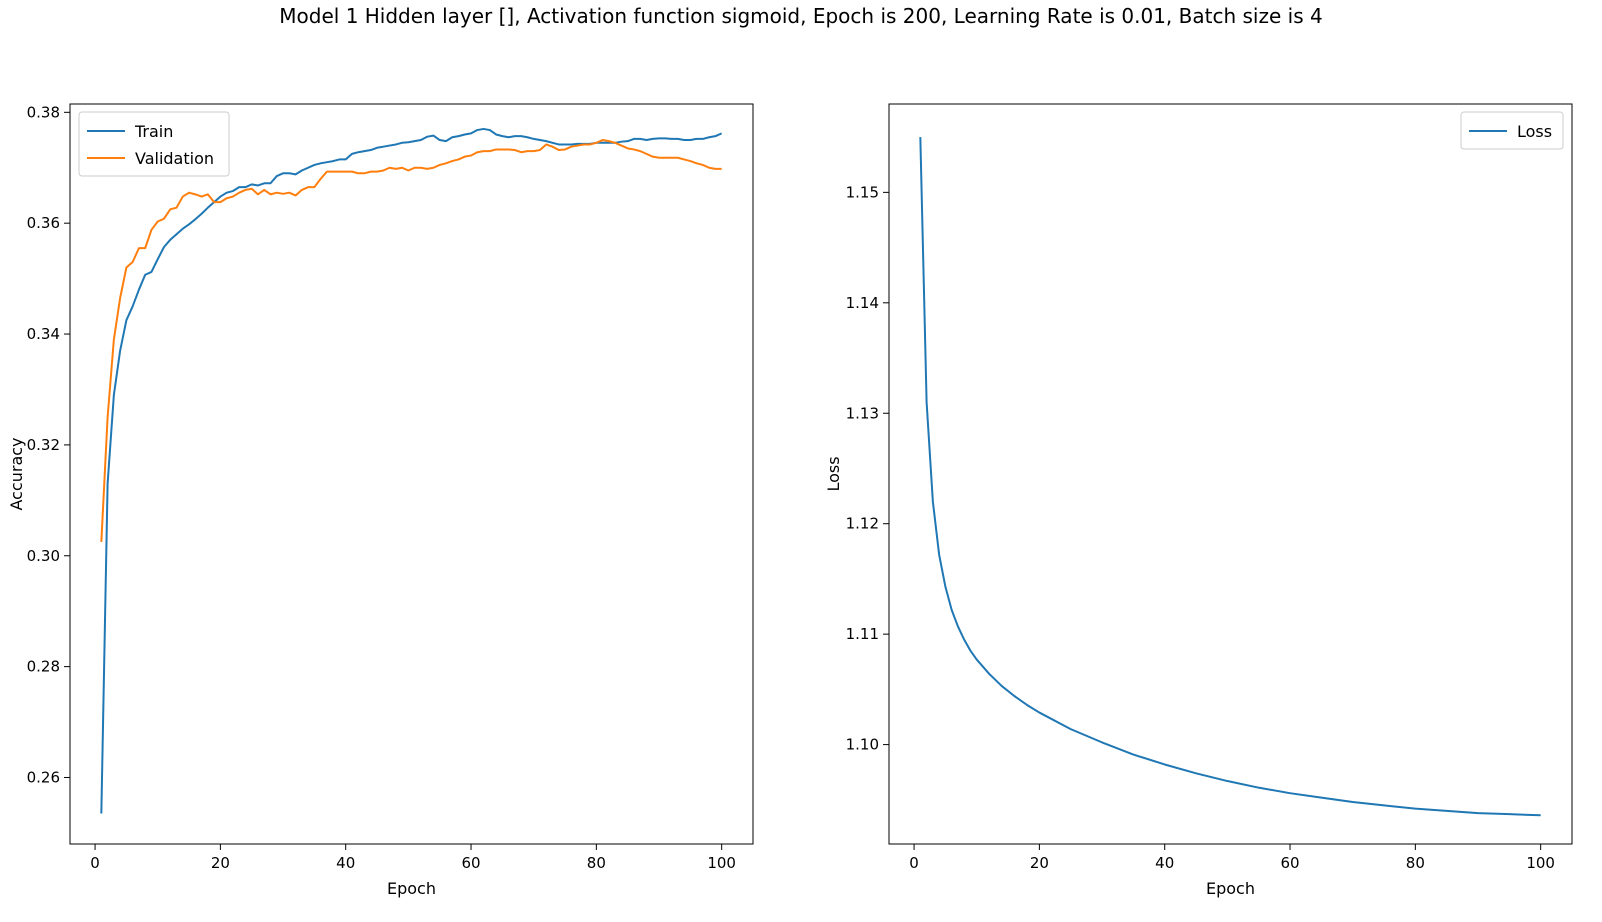 This screenshot has width=1602, height=922. Describe the element at coordinates (914, 863) in the screenshot. I see `loss-x-tick-label: 0` at that location.